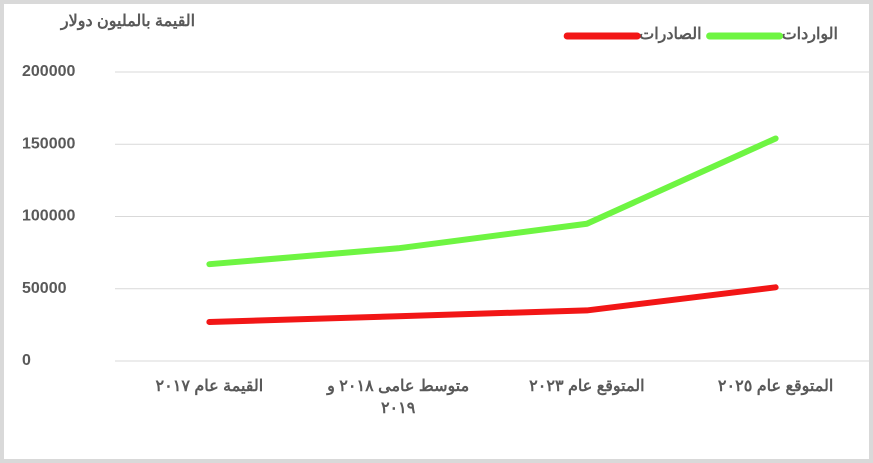  Describe the element at coordinates (587, 386) in the screenshot. I see `x-tick-label: المتوقع عام ٢٠٢٣` at that location.